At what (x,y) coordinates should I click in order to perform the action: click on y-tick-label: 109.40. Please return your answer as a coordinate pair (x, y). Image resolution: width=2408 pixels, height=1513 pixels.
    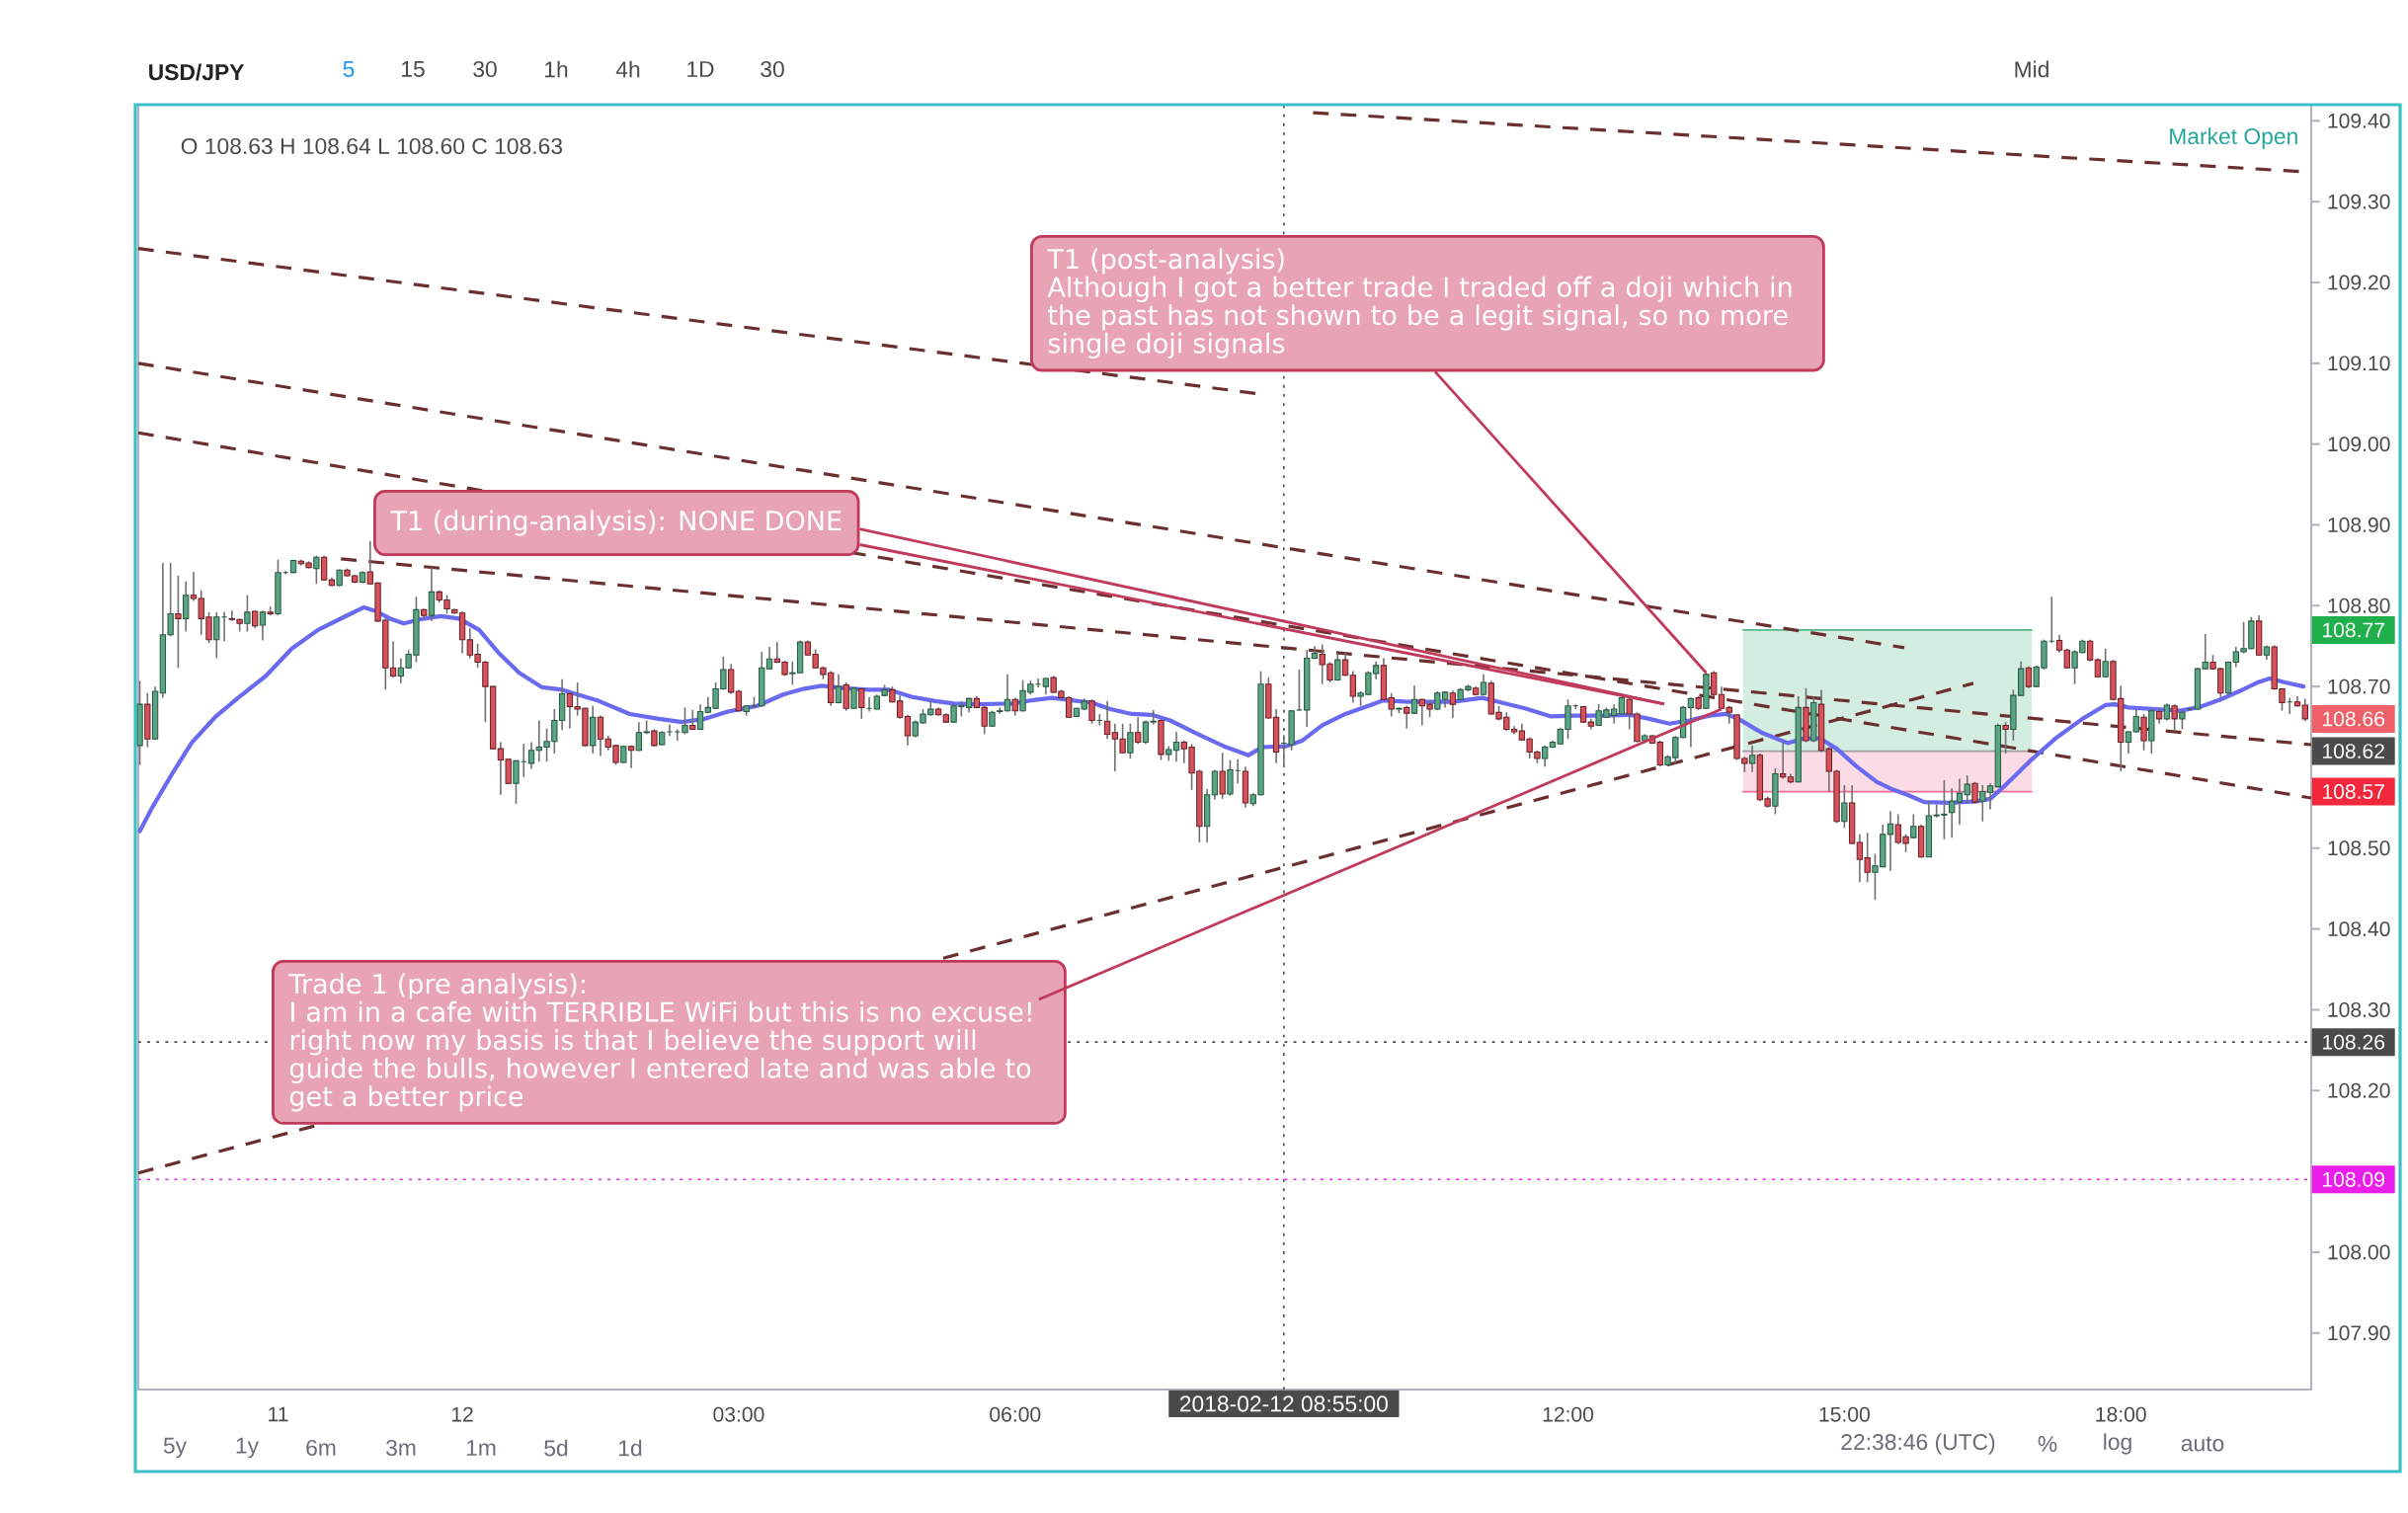
    Looking at the image, I should click on (2359, 120).